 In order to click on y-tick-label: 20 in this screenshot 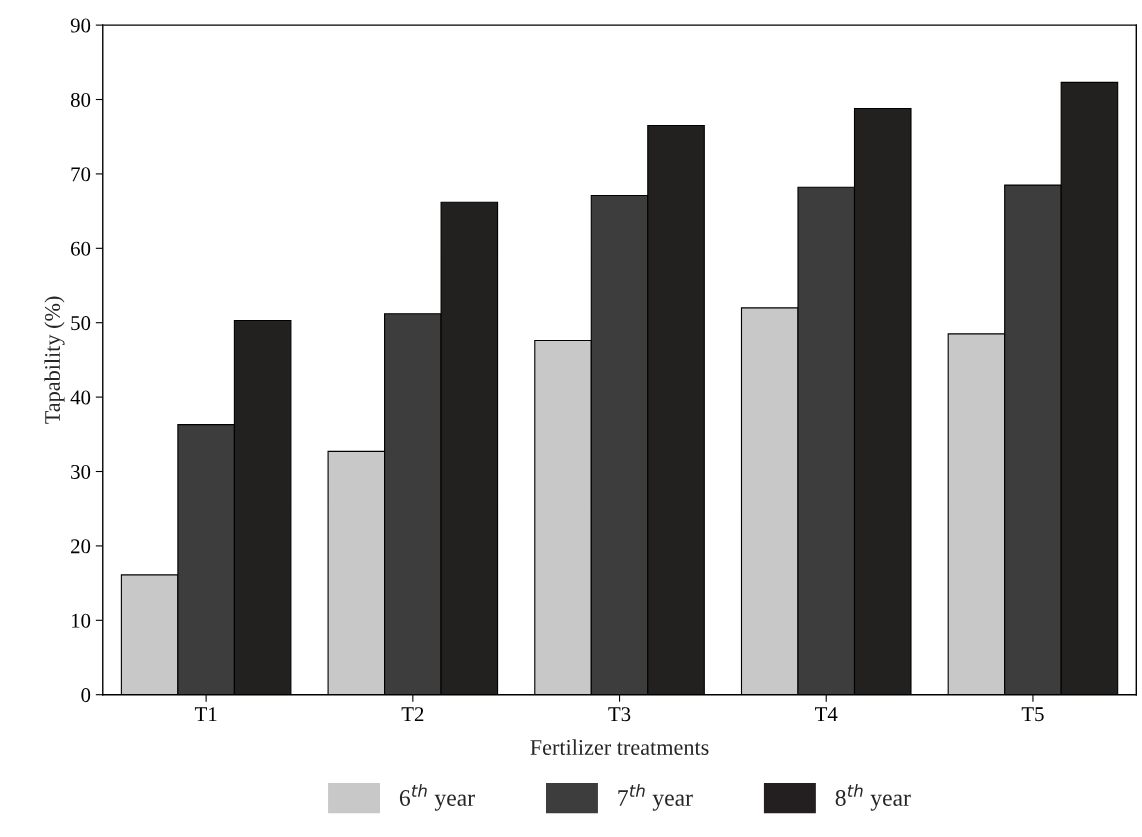, I will do `click(81, 546)`.